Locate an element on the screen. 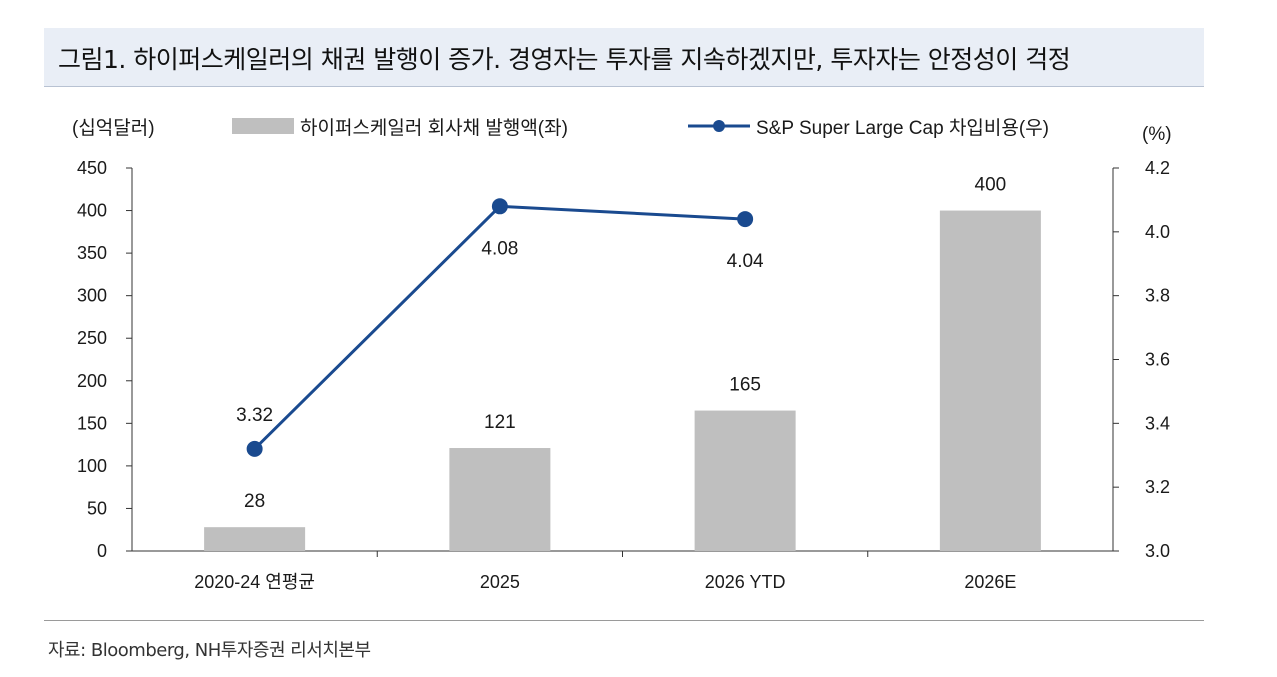 The height and width of the screenshot is (677, 1277). line-value-label: 4.04 is located at coordinates (745, 261).